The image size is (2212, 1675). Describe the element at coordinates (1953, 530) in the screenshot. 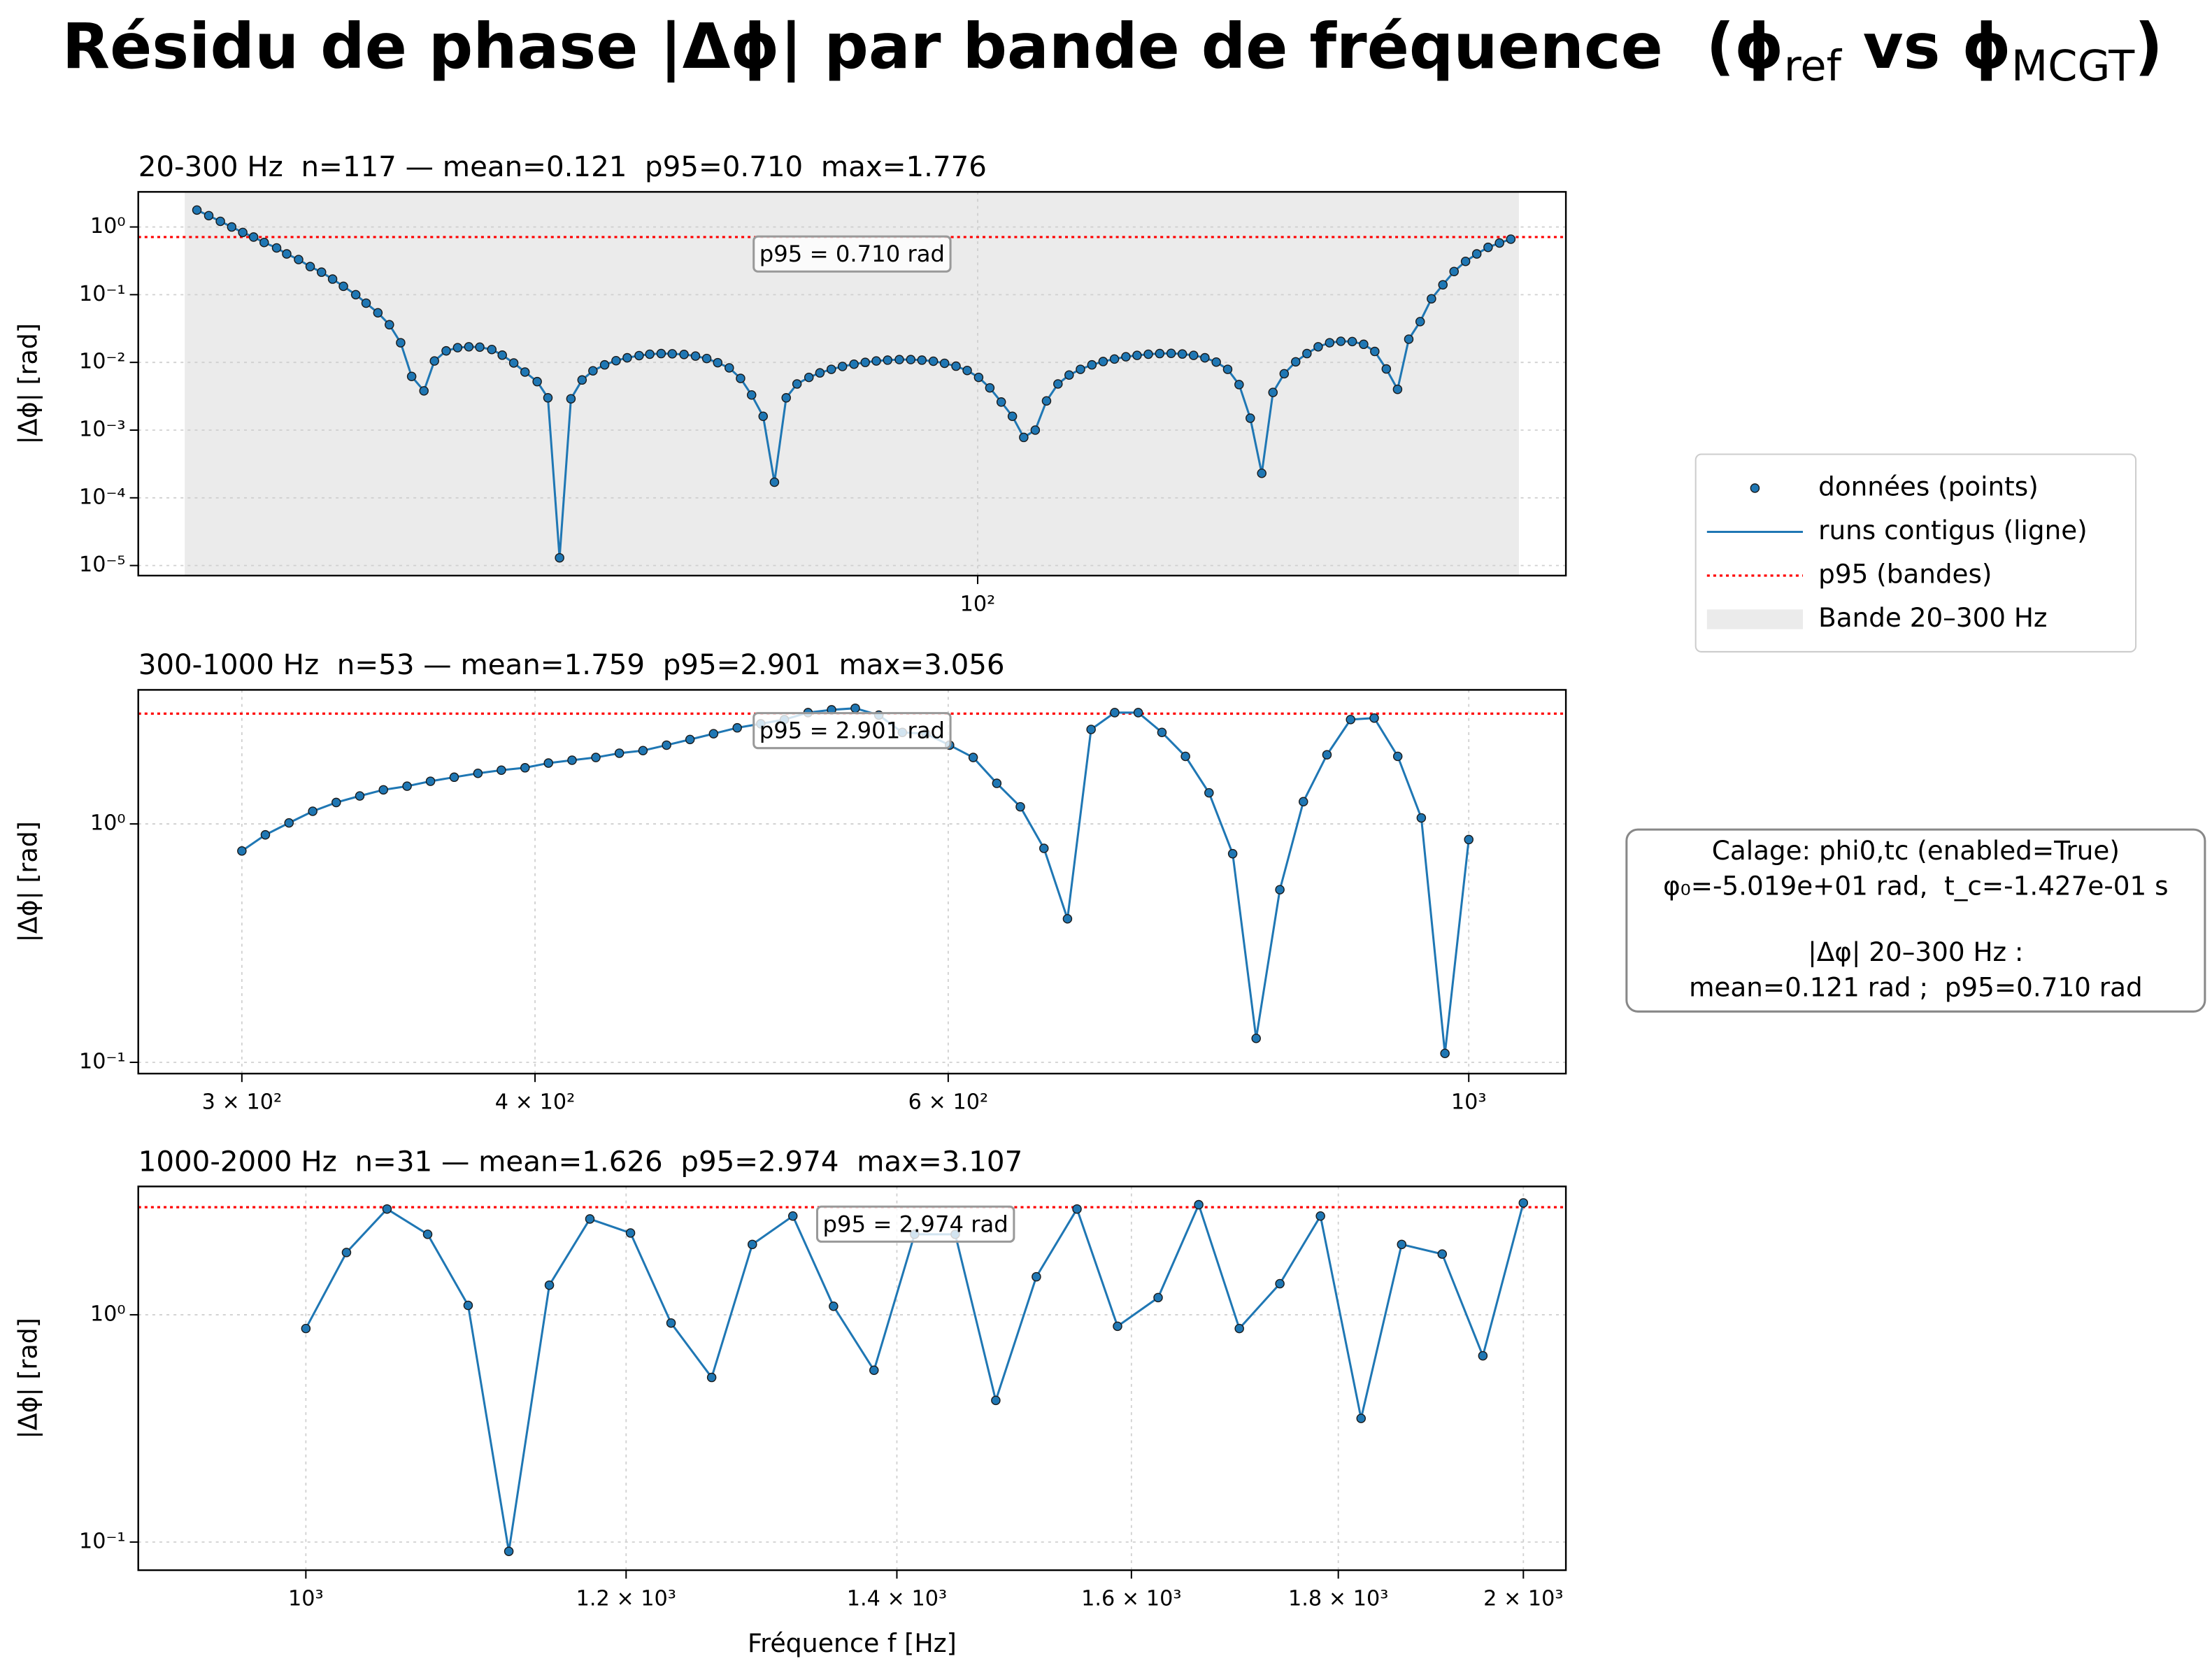

I see `legend-label: runs contigus (ligne)` at that location.